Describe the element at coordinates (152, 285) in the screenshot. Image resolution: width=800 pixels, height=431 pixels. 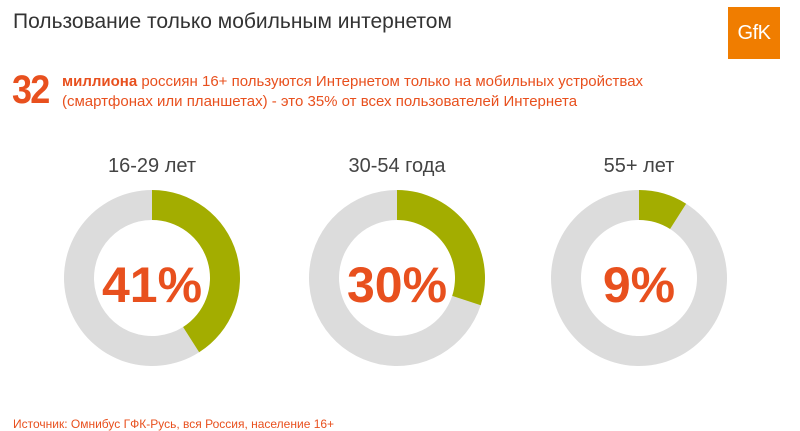
I see `donut-label-1: 41%` at that location.